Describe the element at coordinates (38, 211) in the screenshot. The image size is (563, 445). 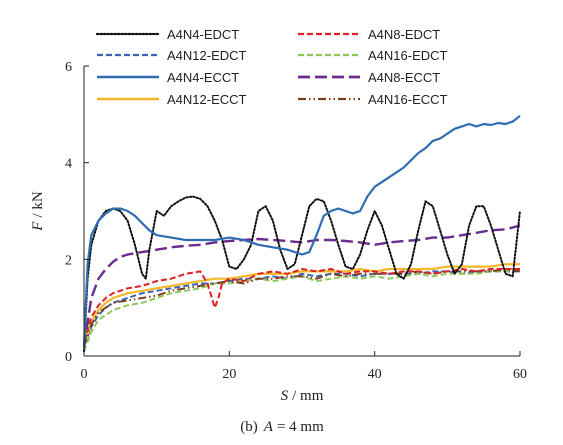
I see `y-axis-label: F/ kN` at that location.